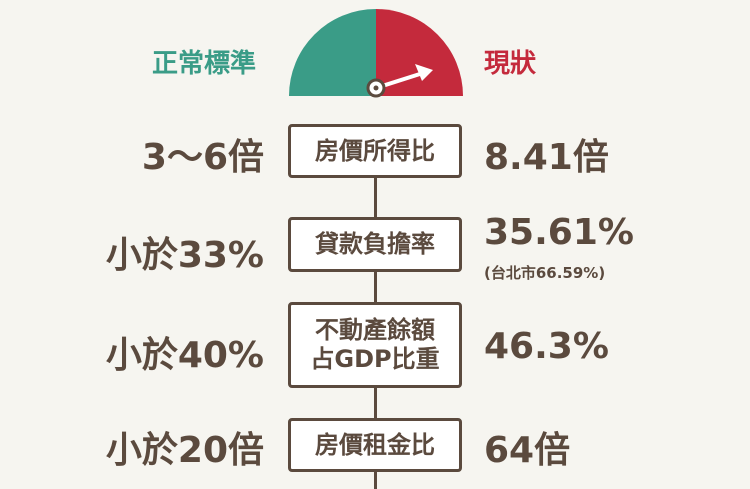 The height and width of the screenshot is (489, 750). I want to click on metric-label-line1: 不動產餘額, so click(375, 330).